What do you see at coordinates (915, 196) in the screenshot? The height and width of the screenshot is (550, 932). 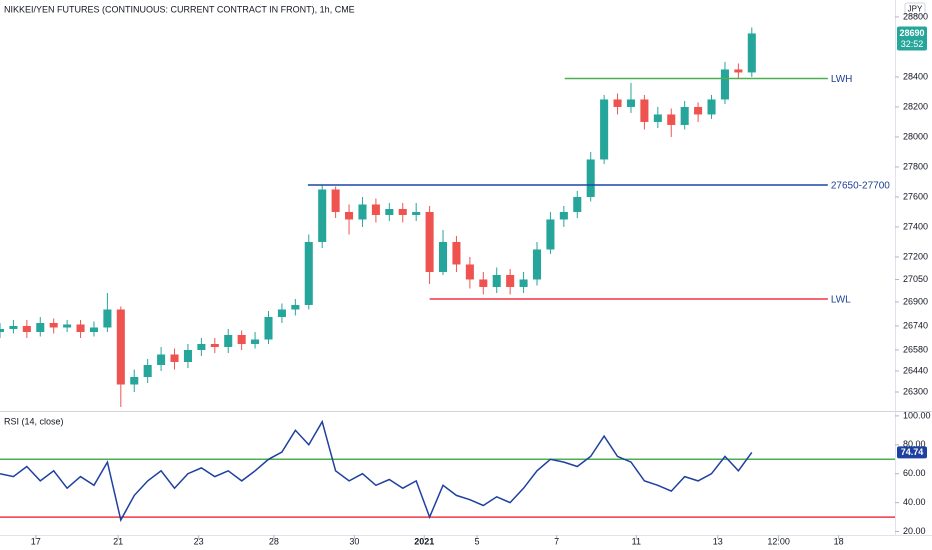 I see `y-tick-label: 27600` at bounding box center [915, 196].